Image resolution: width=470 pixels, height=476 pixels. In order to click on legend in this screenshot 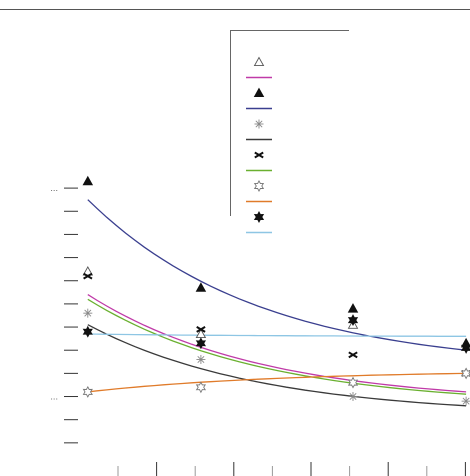, I will do `click(289, 132)`.